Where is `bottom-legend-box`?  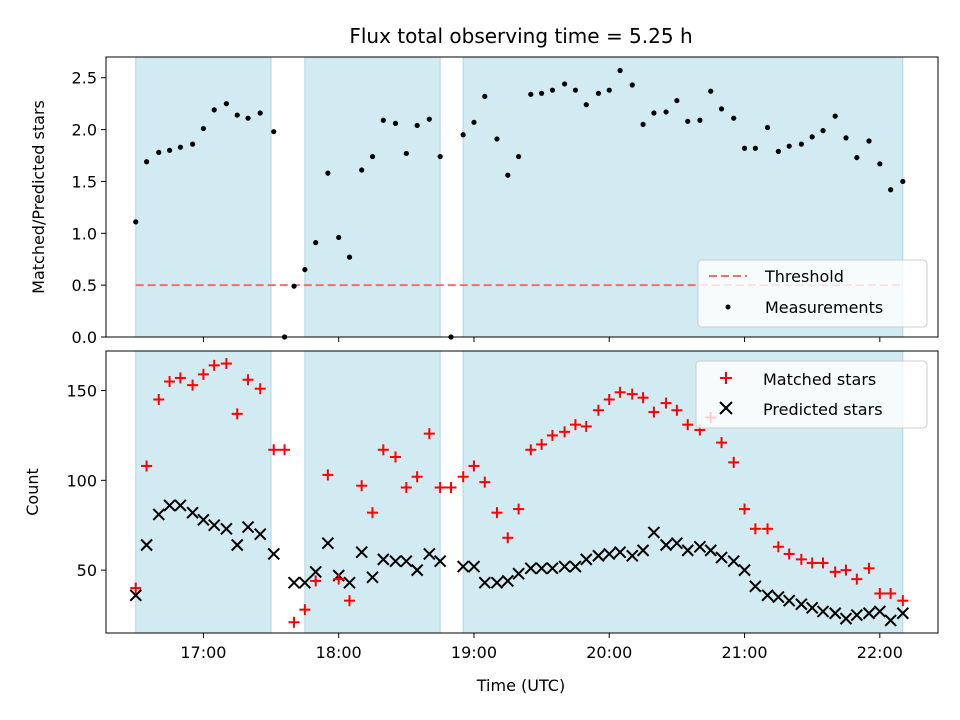 bottom-legend-box is located at coordinates (811, 394).